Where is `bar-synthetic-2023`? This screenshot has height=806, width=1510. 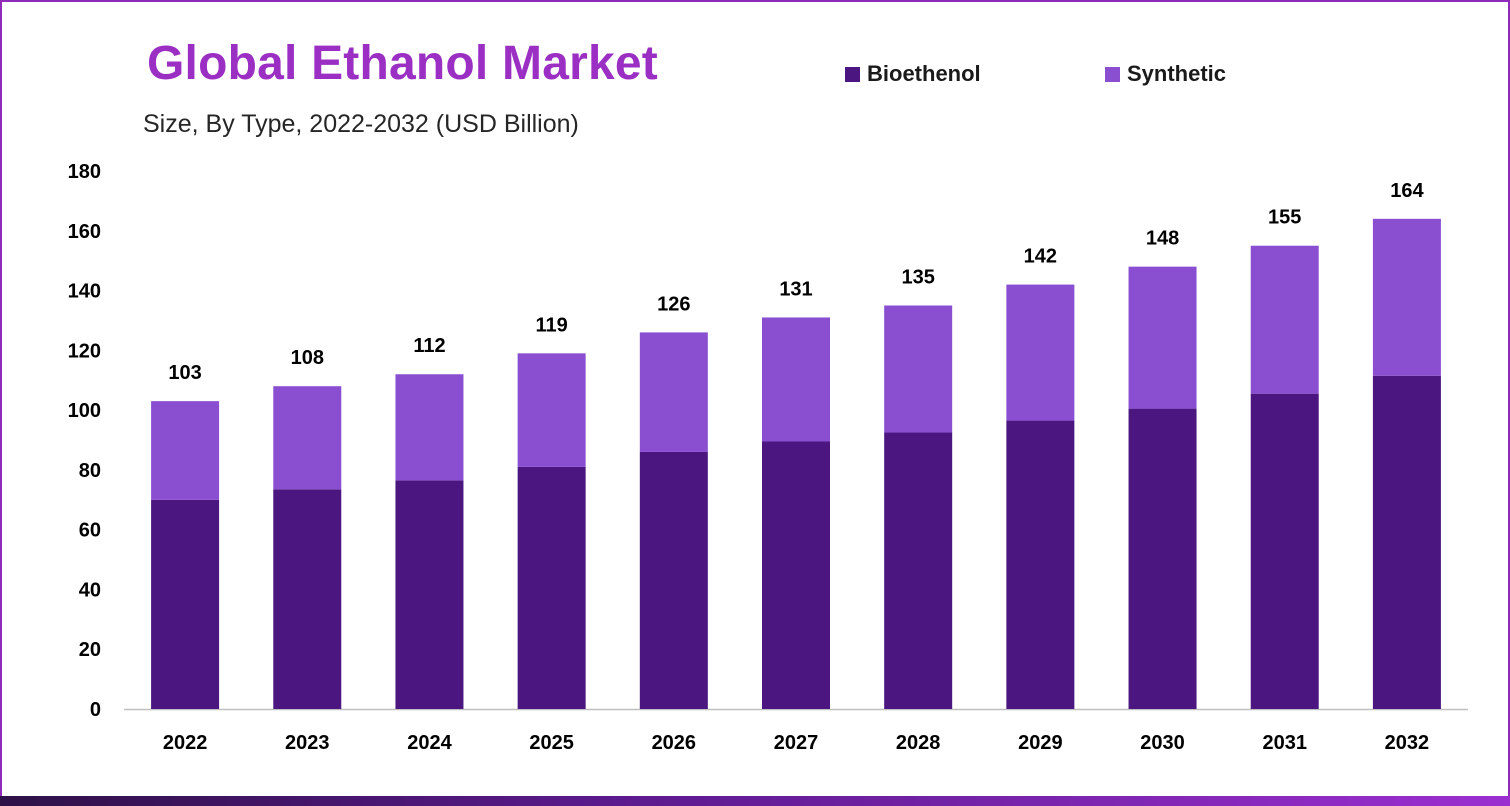 bar-synthetic-2023 is located at coordinates (307, 438).